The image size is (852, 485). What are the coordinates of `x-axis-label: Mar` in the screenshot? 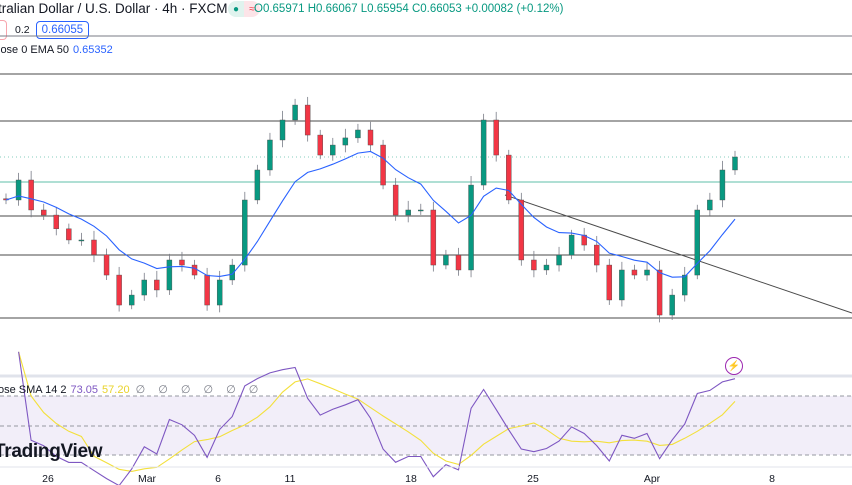 It's located at (147, 479).